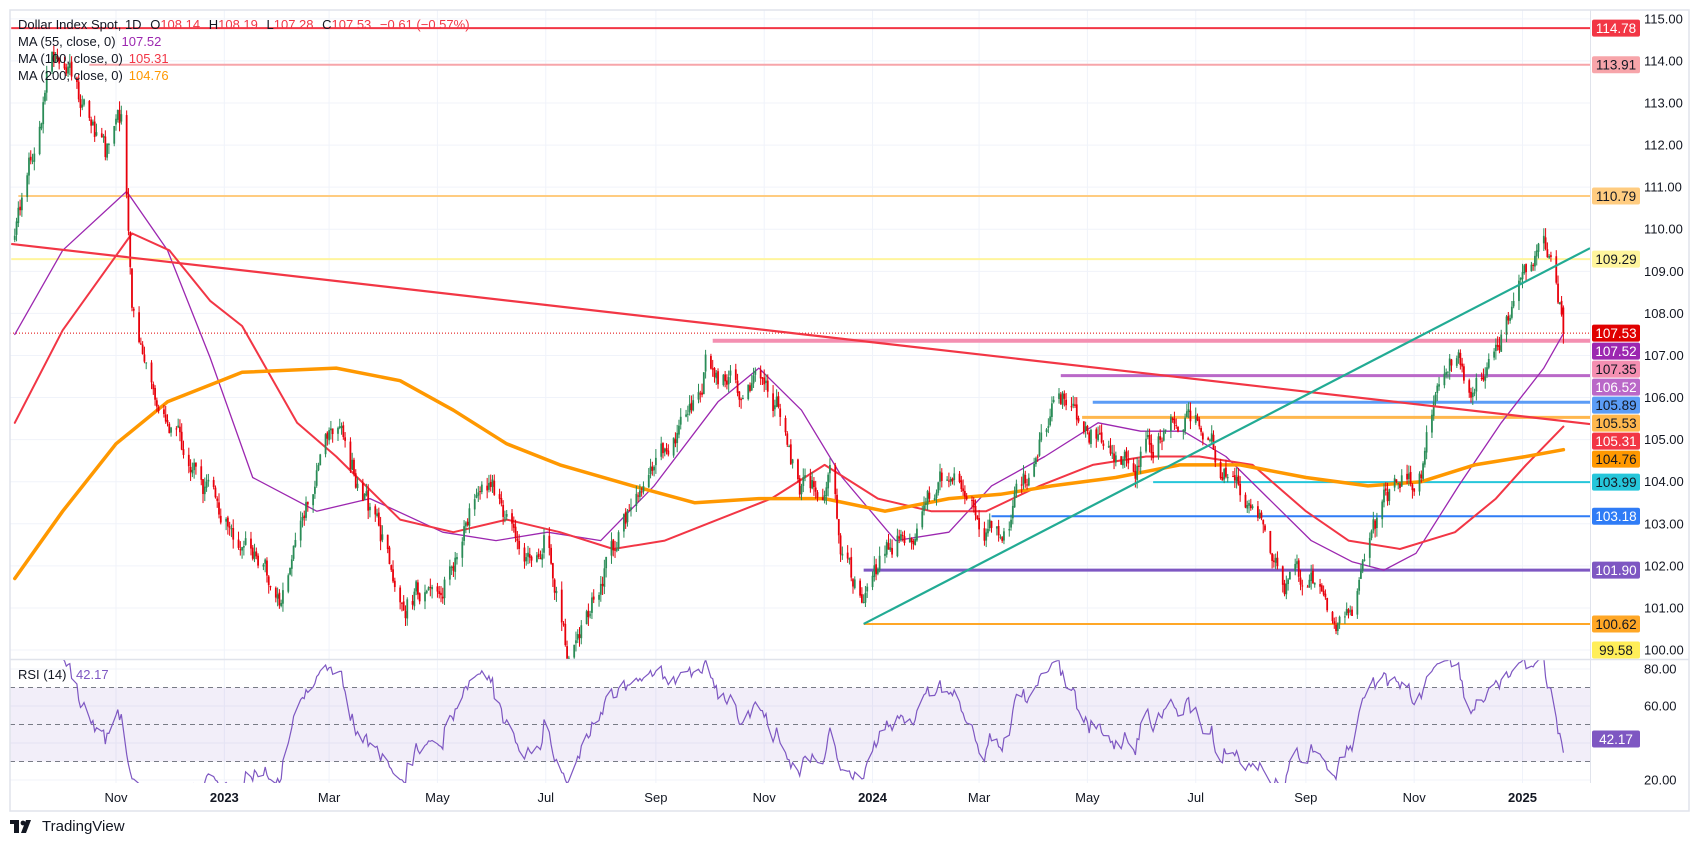  What do you see at coordinates (1660, 669) in the screenshot?
I see `rsi-tick-label: 80.00` at bounding box center [1660, 669].